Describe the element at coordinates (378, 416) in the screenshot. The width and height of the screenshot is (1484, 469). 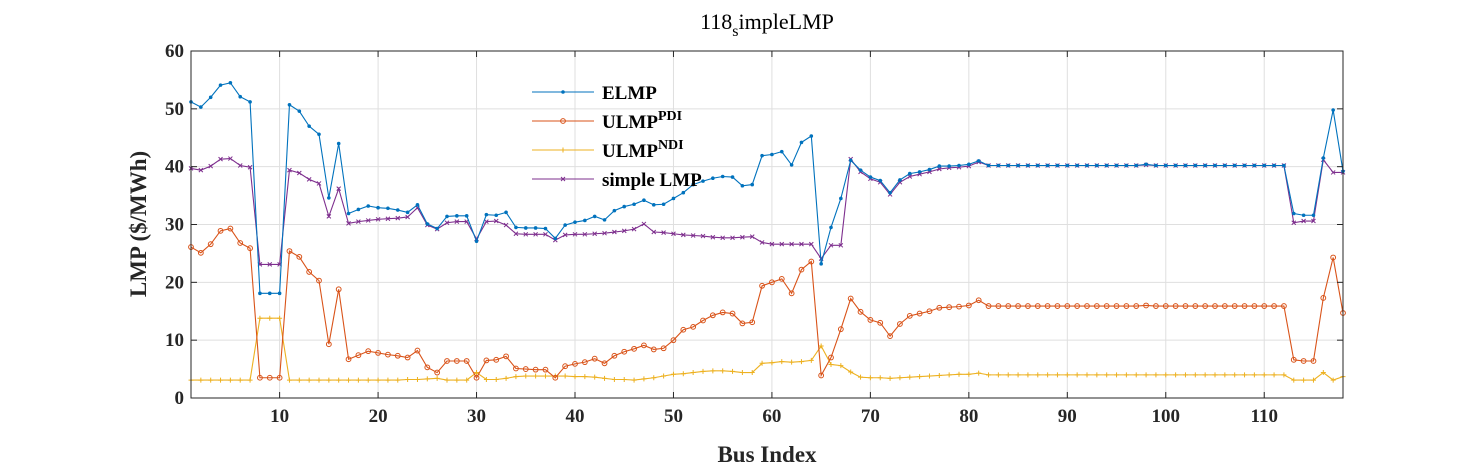
I see `x-tick-label: 20` at that location.